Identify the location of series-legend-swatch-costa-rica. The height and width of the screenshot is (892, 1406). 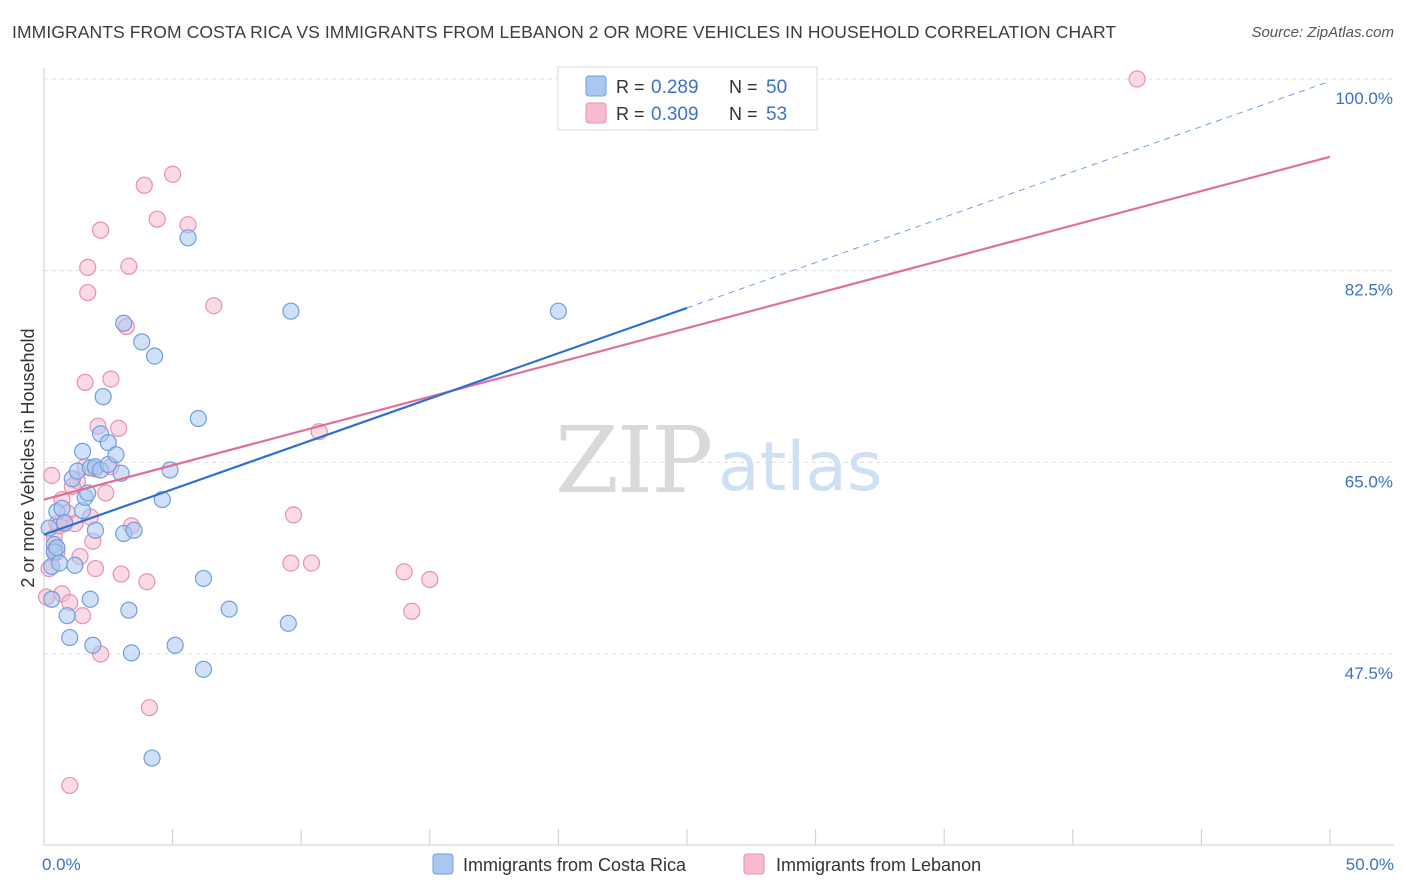
(443, 864).